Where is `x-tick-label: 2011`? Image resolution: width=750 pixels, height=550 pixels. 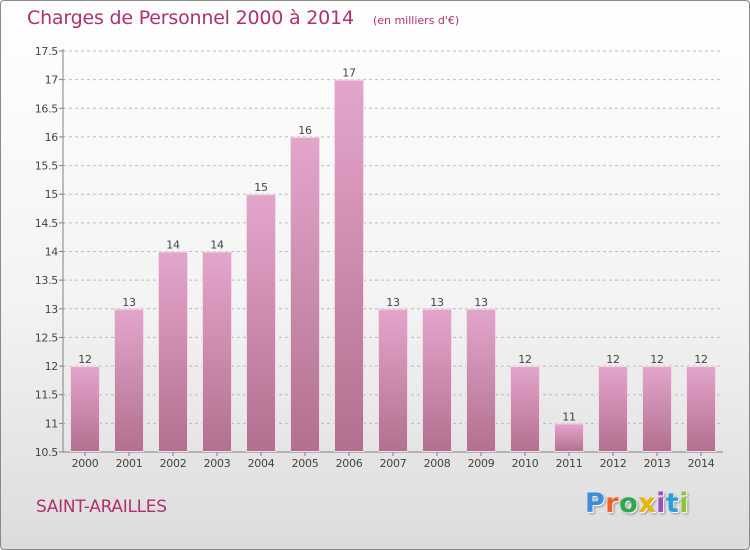 x-tick-label: 2011 is located at coordinates (569, 463).